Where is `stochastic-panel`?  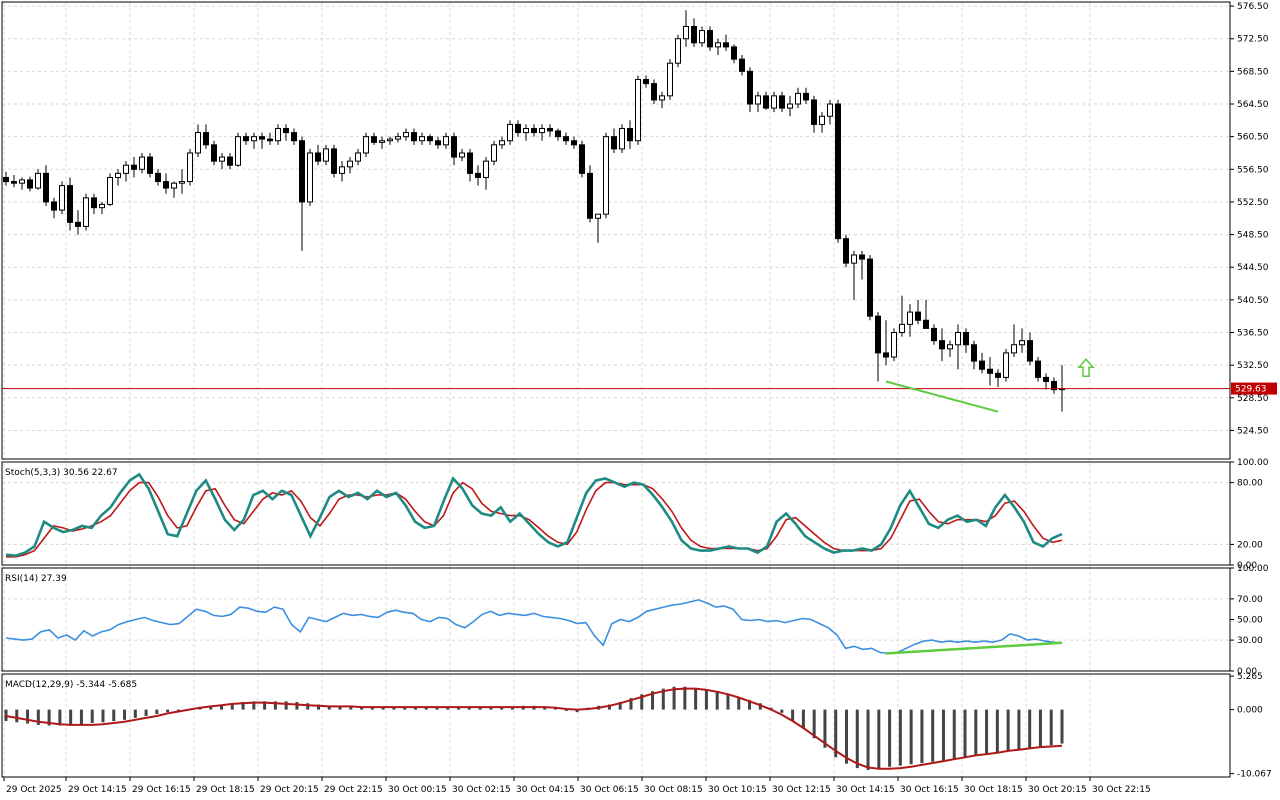
stochastic-panel is located at coordinates (534, 515).